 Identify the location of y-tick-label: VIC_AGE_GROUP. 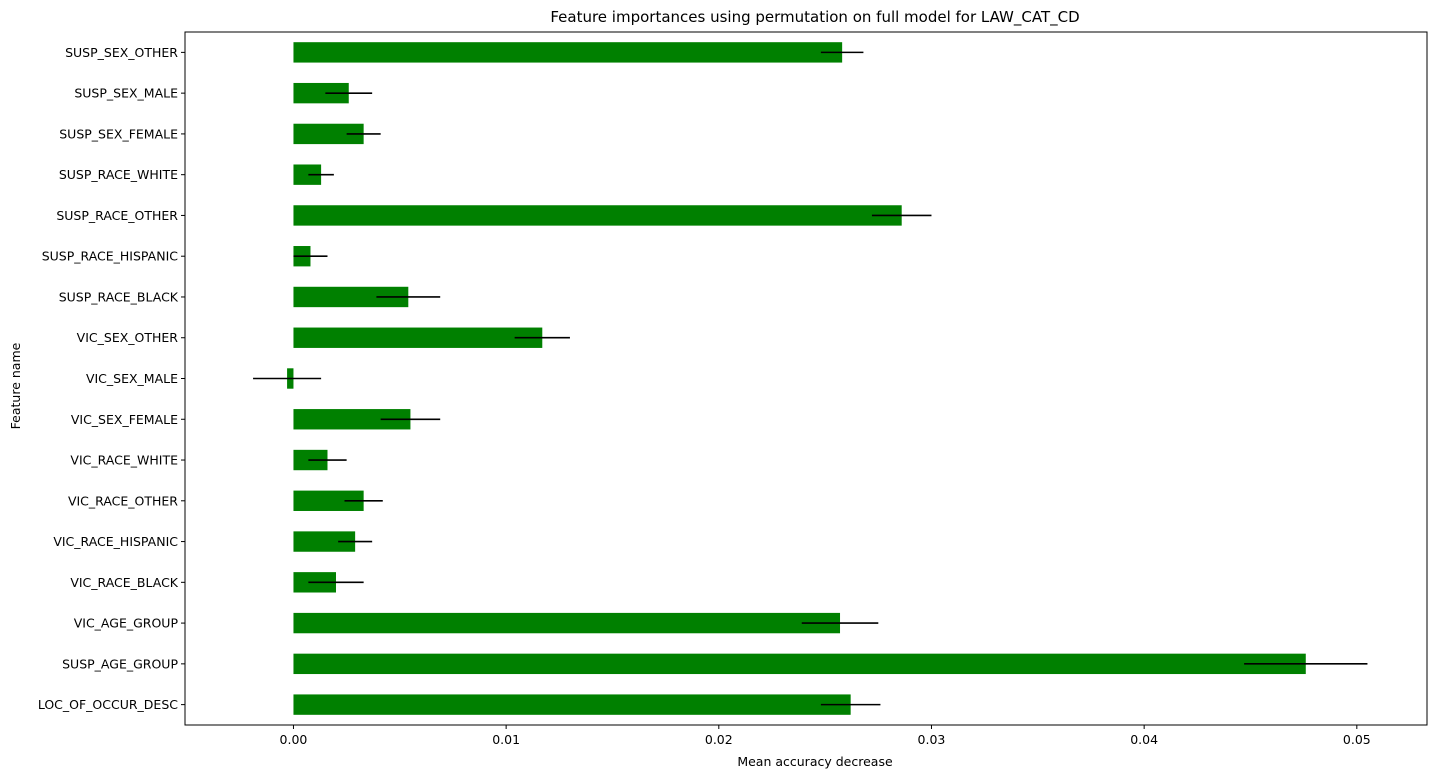
(126, 623).